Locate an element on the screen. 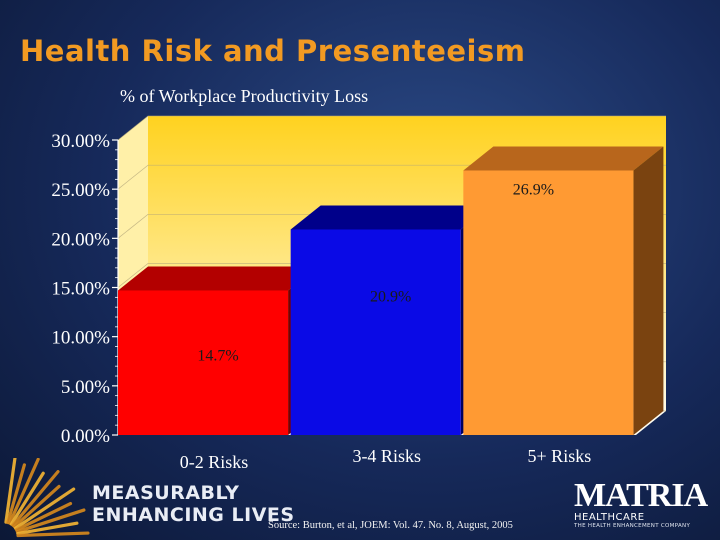 The image size is (720, 540). data-label: 26.9% is located at coordinates (533, 189).